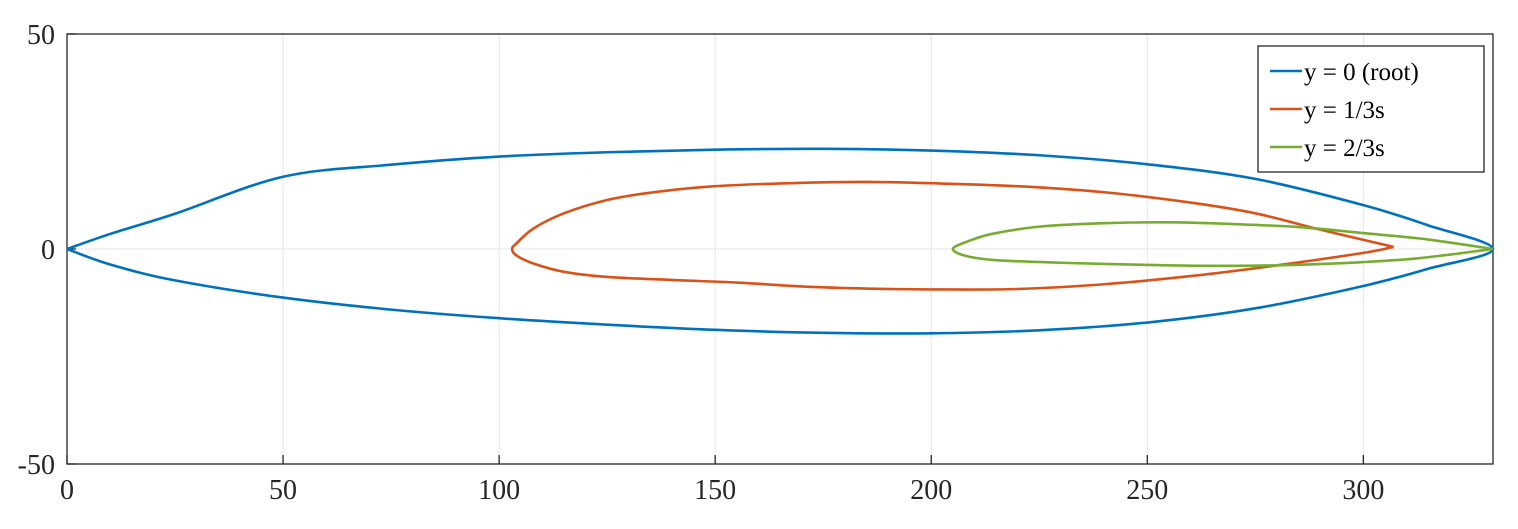 The image size is (1518, 529). Describe the element at coordinates (1363, 490) in the screenshot. I see `x-tick-label: 300` at that location.